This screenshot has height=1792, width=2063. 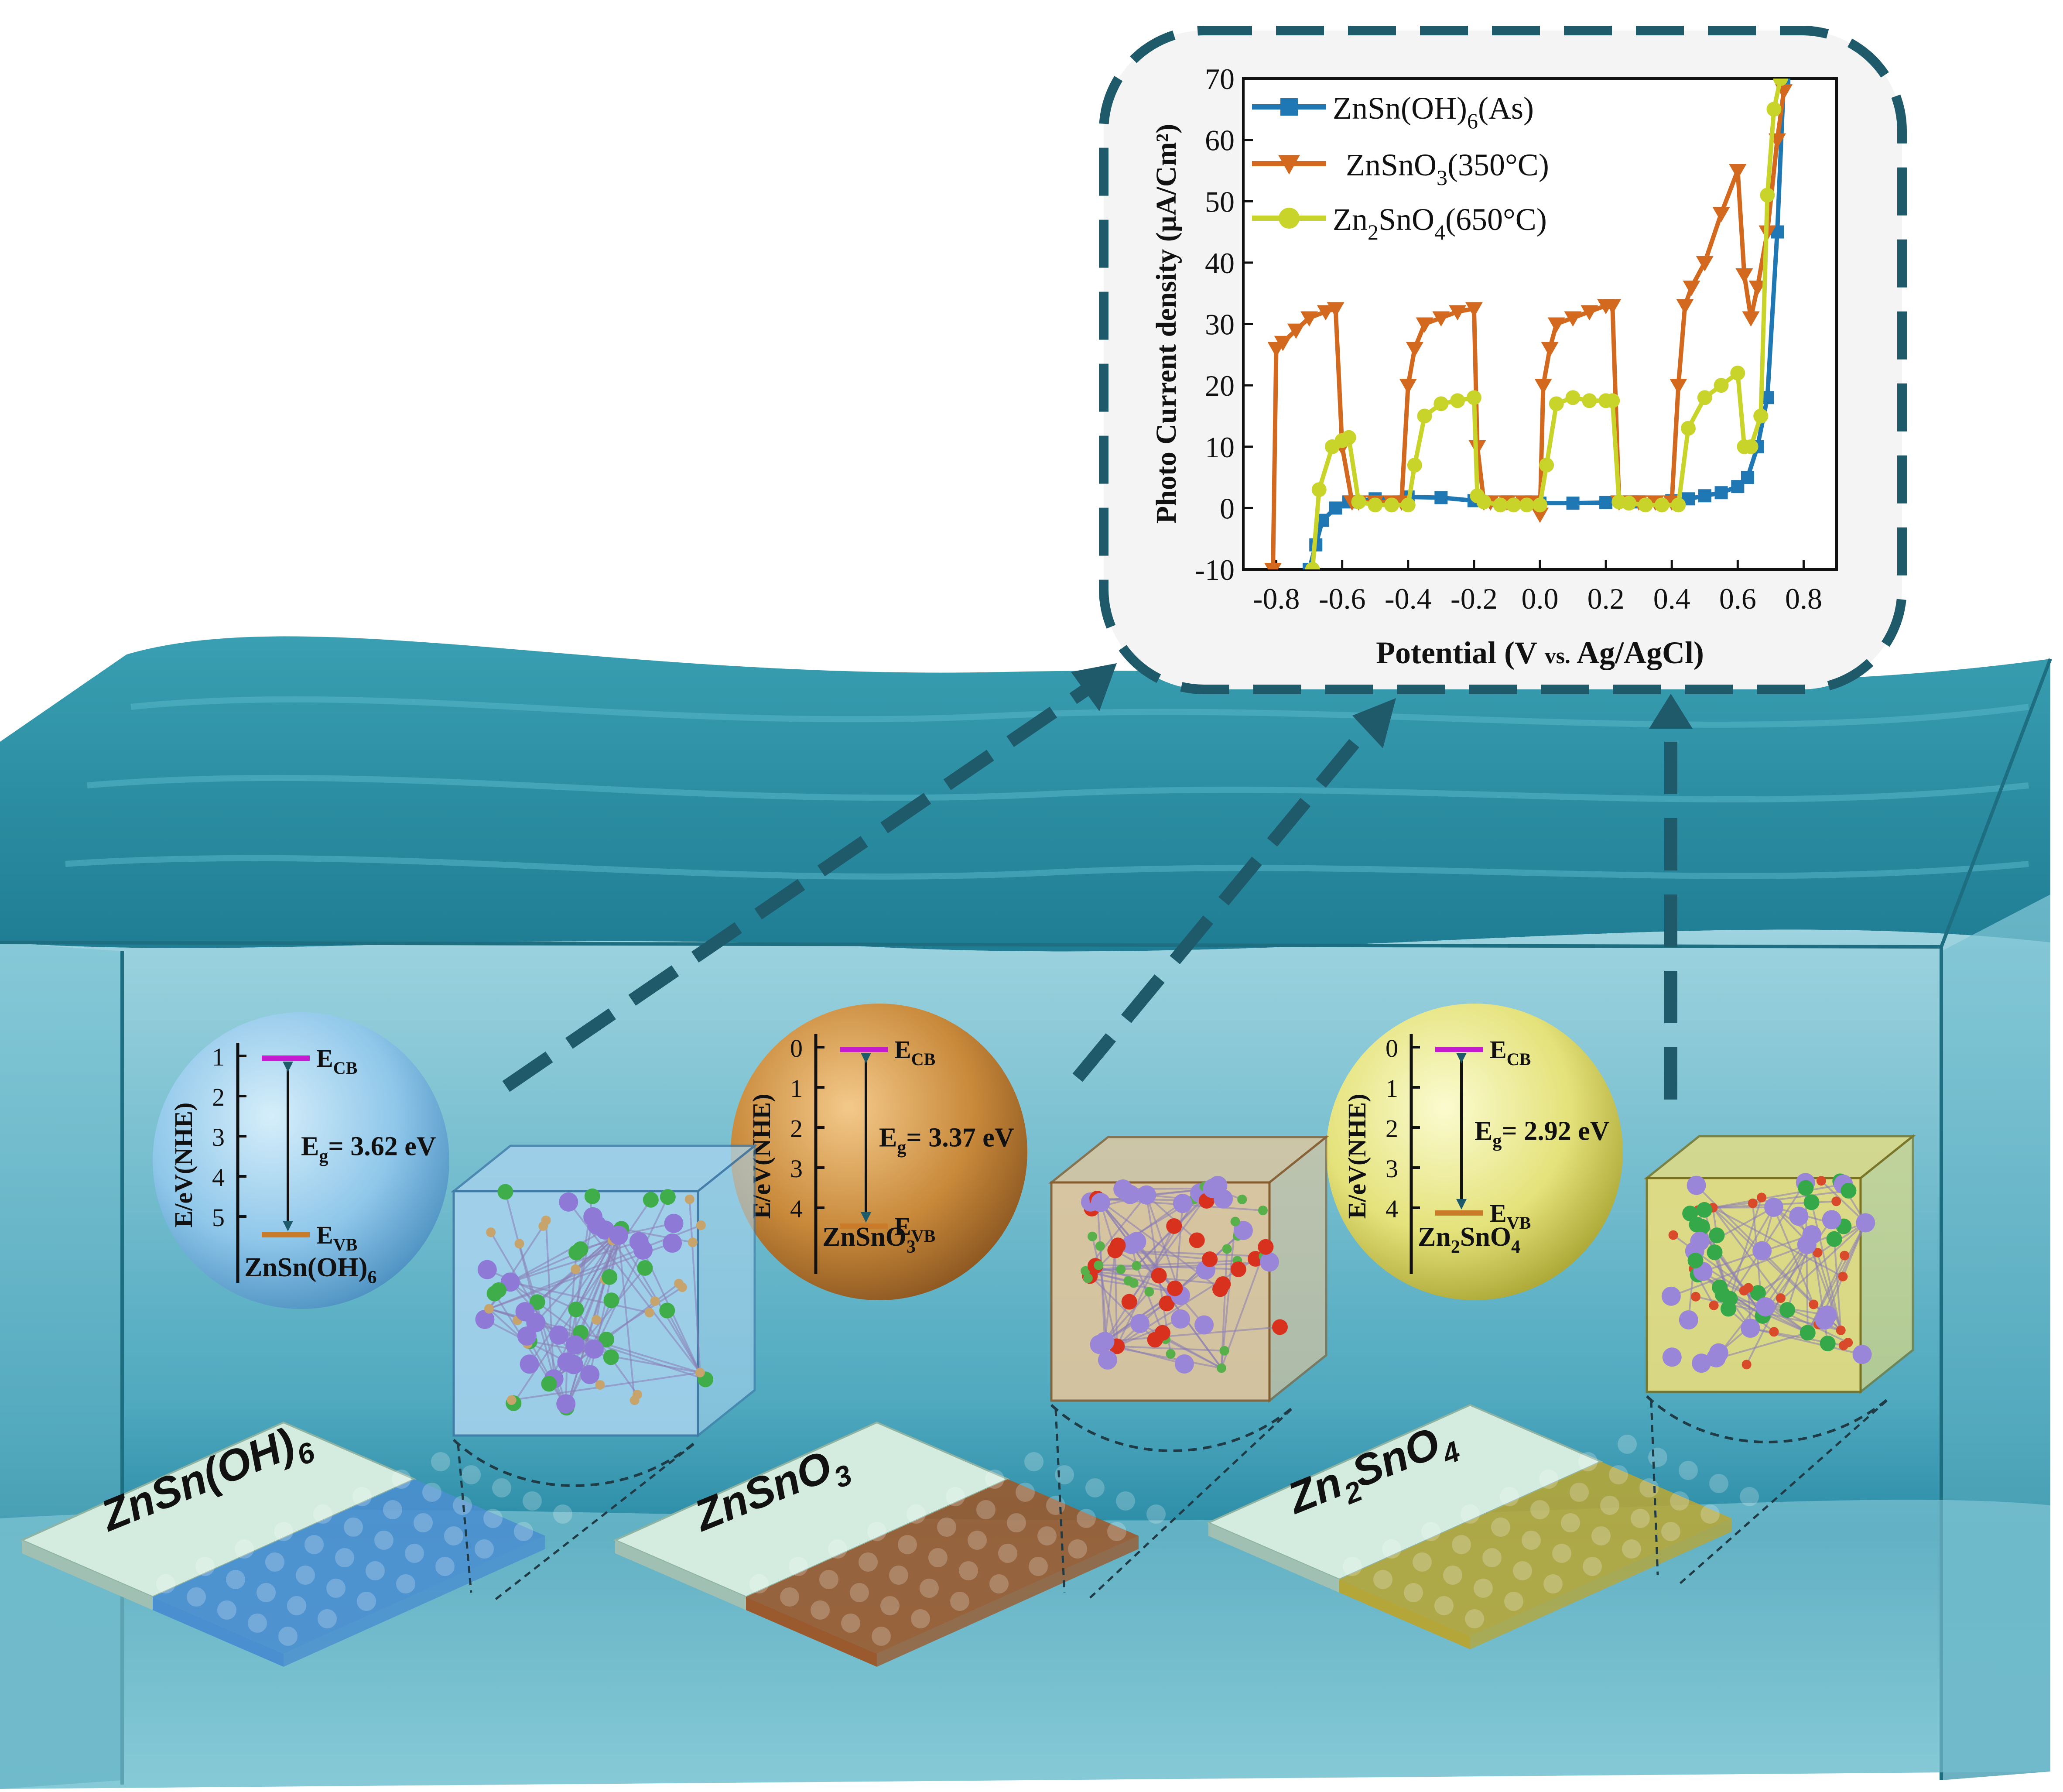 What do you see at coordinates (1094, 687) in the screenshot?
I see `arrow-zhs-head` at bounding box center [1094, 687].